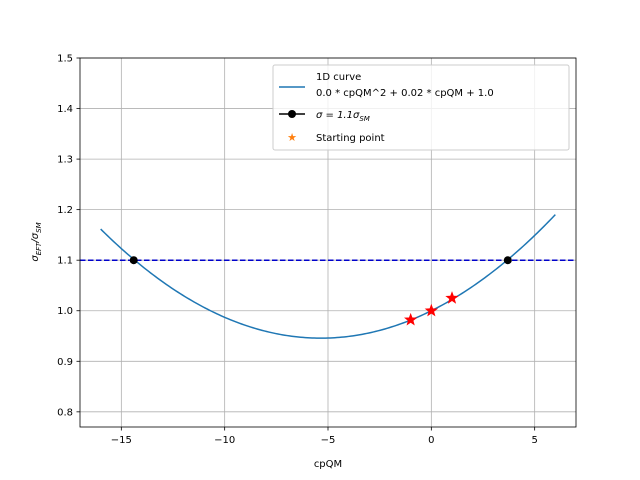 The image size is (640, 480). I want to click on x-axis-label: cpQM, so click(328, 464).